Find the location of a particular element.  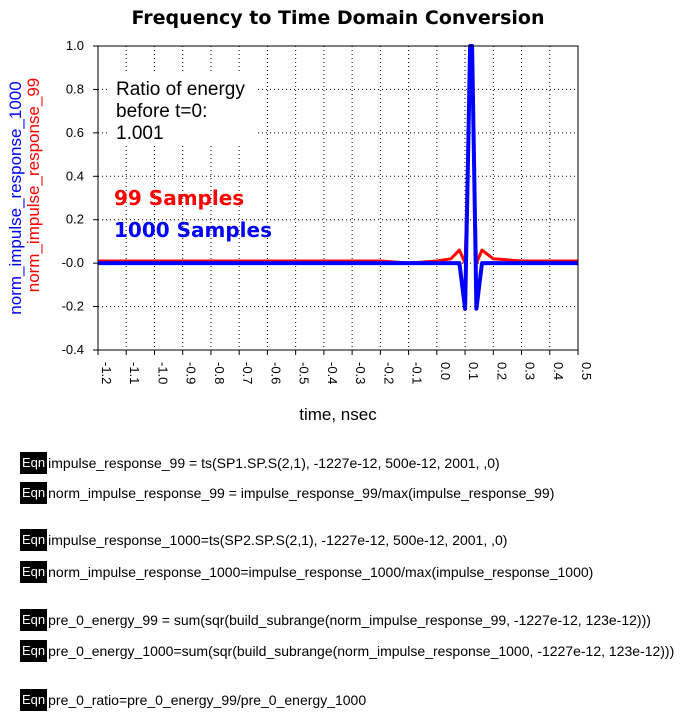

x-tick-label: 0.4 is located at coordinates (558, 371).